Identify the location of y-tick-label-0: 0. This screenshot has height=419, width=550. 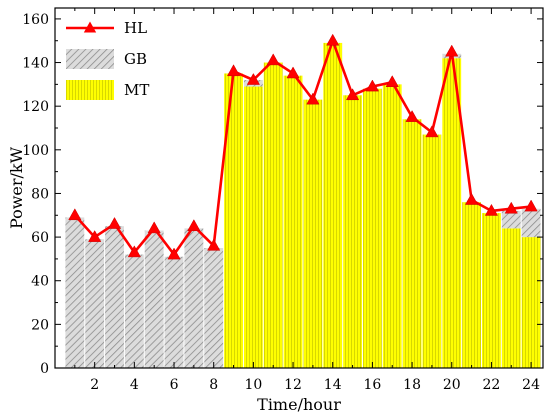
(44, 369).